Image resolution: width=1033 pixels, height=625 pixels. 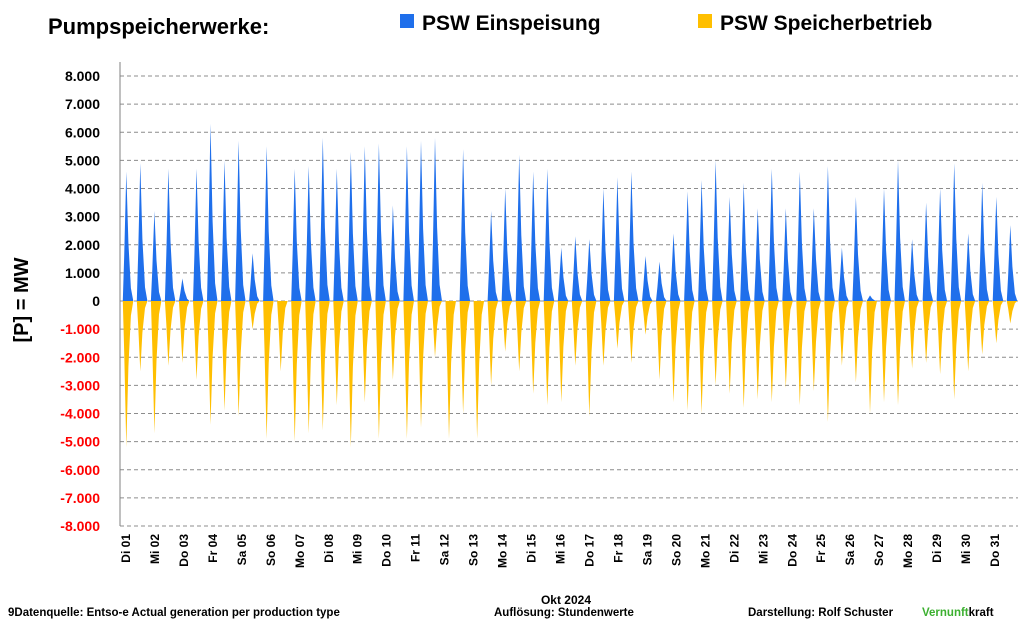 What do you see at coordinates (705, 21) in the screenshot?
I see `legend-swatch-speicherbetrieb` at bounding box center [705, 21].